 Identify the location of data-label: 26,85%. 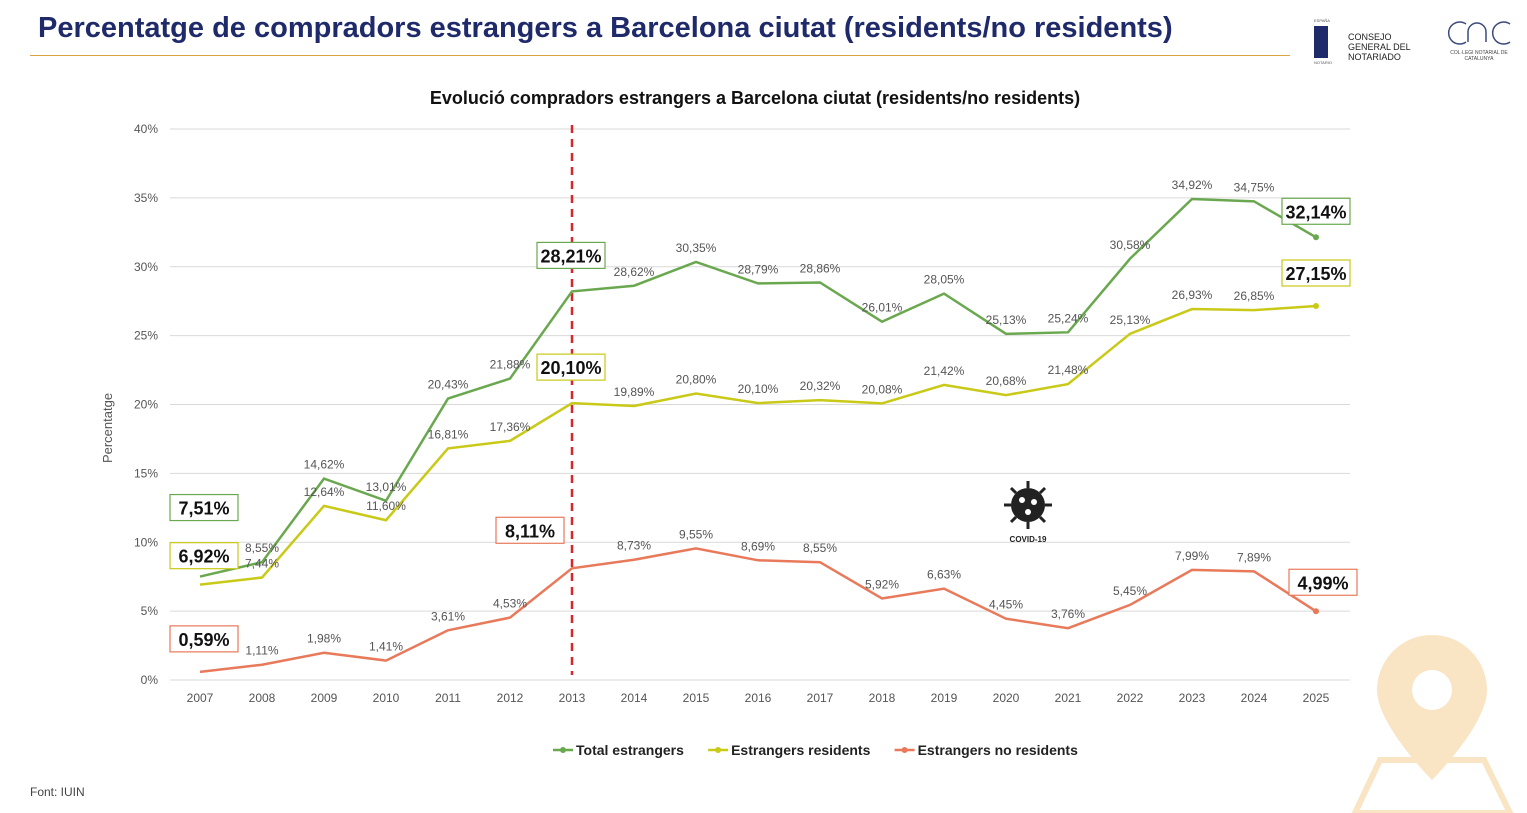
(1254, 296).